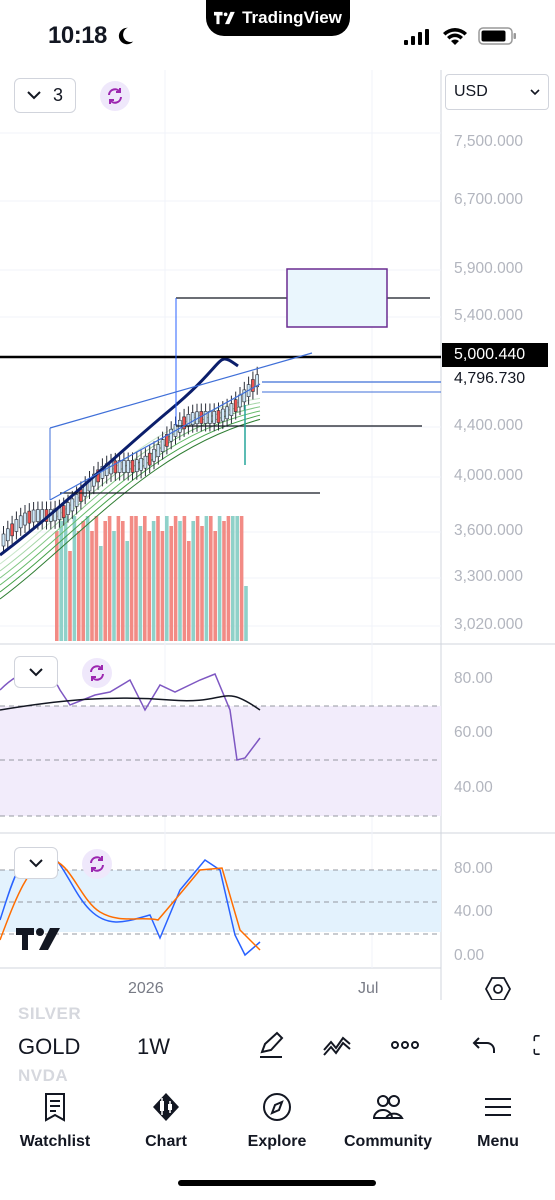  I want to click on stoch-collapse-button, so click(36, 863).